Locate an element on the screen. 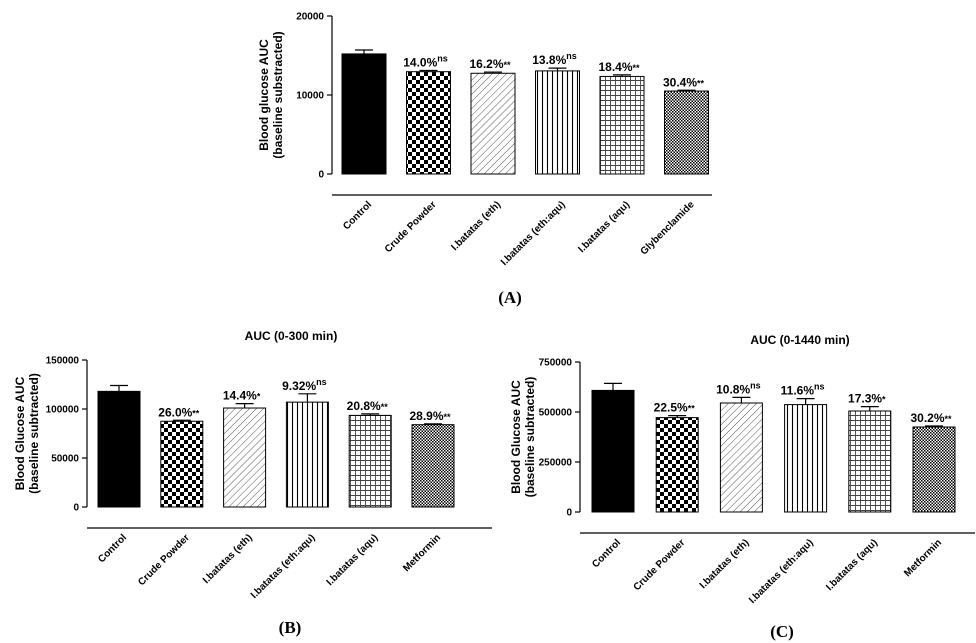  y-axis-label-line1: Blood glucose AUC is located at coordinates (264, 95).